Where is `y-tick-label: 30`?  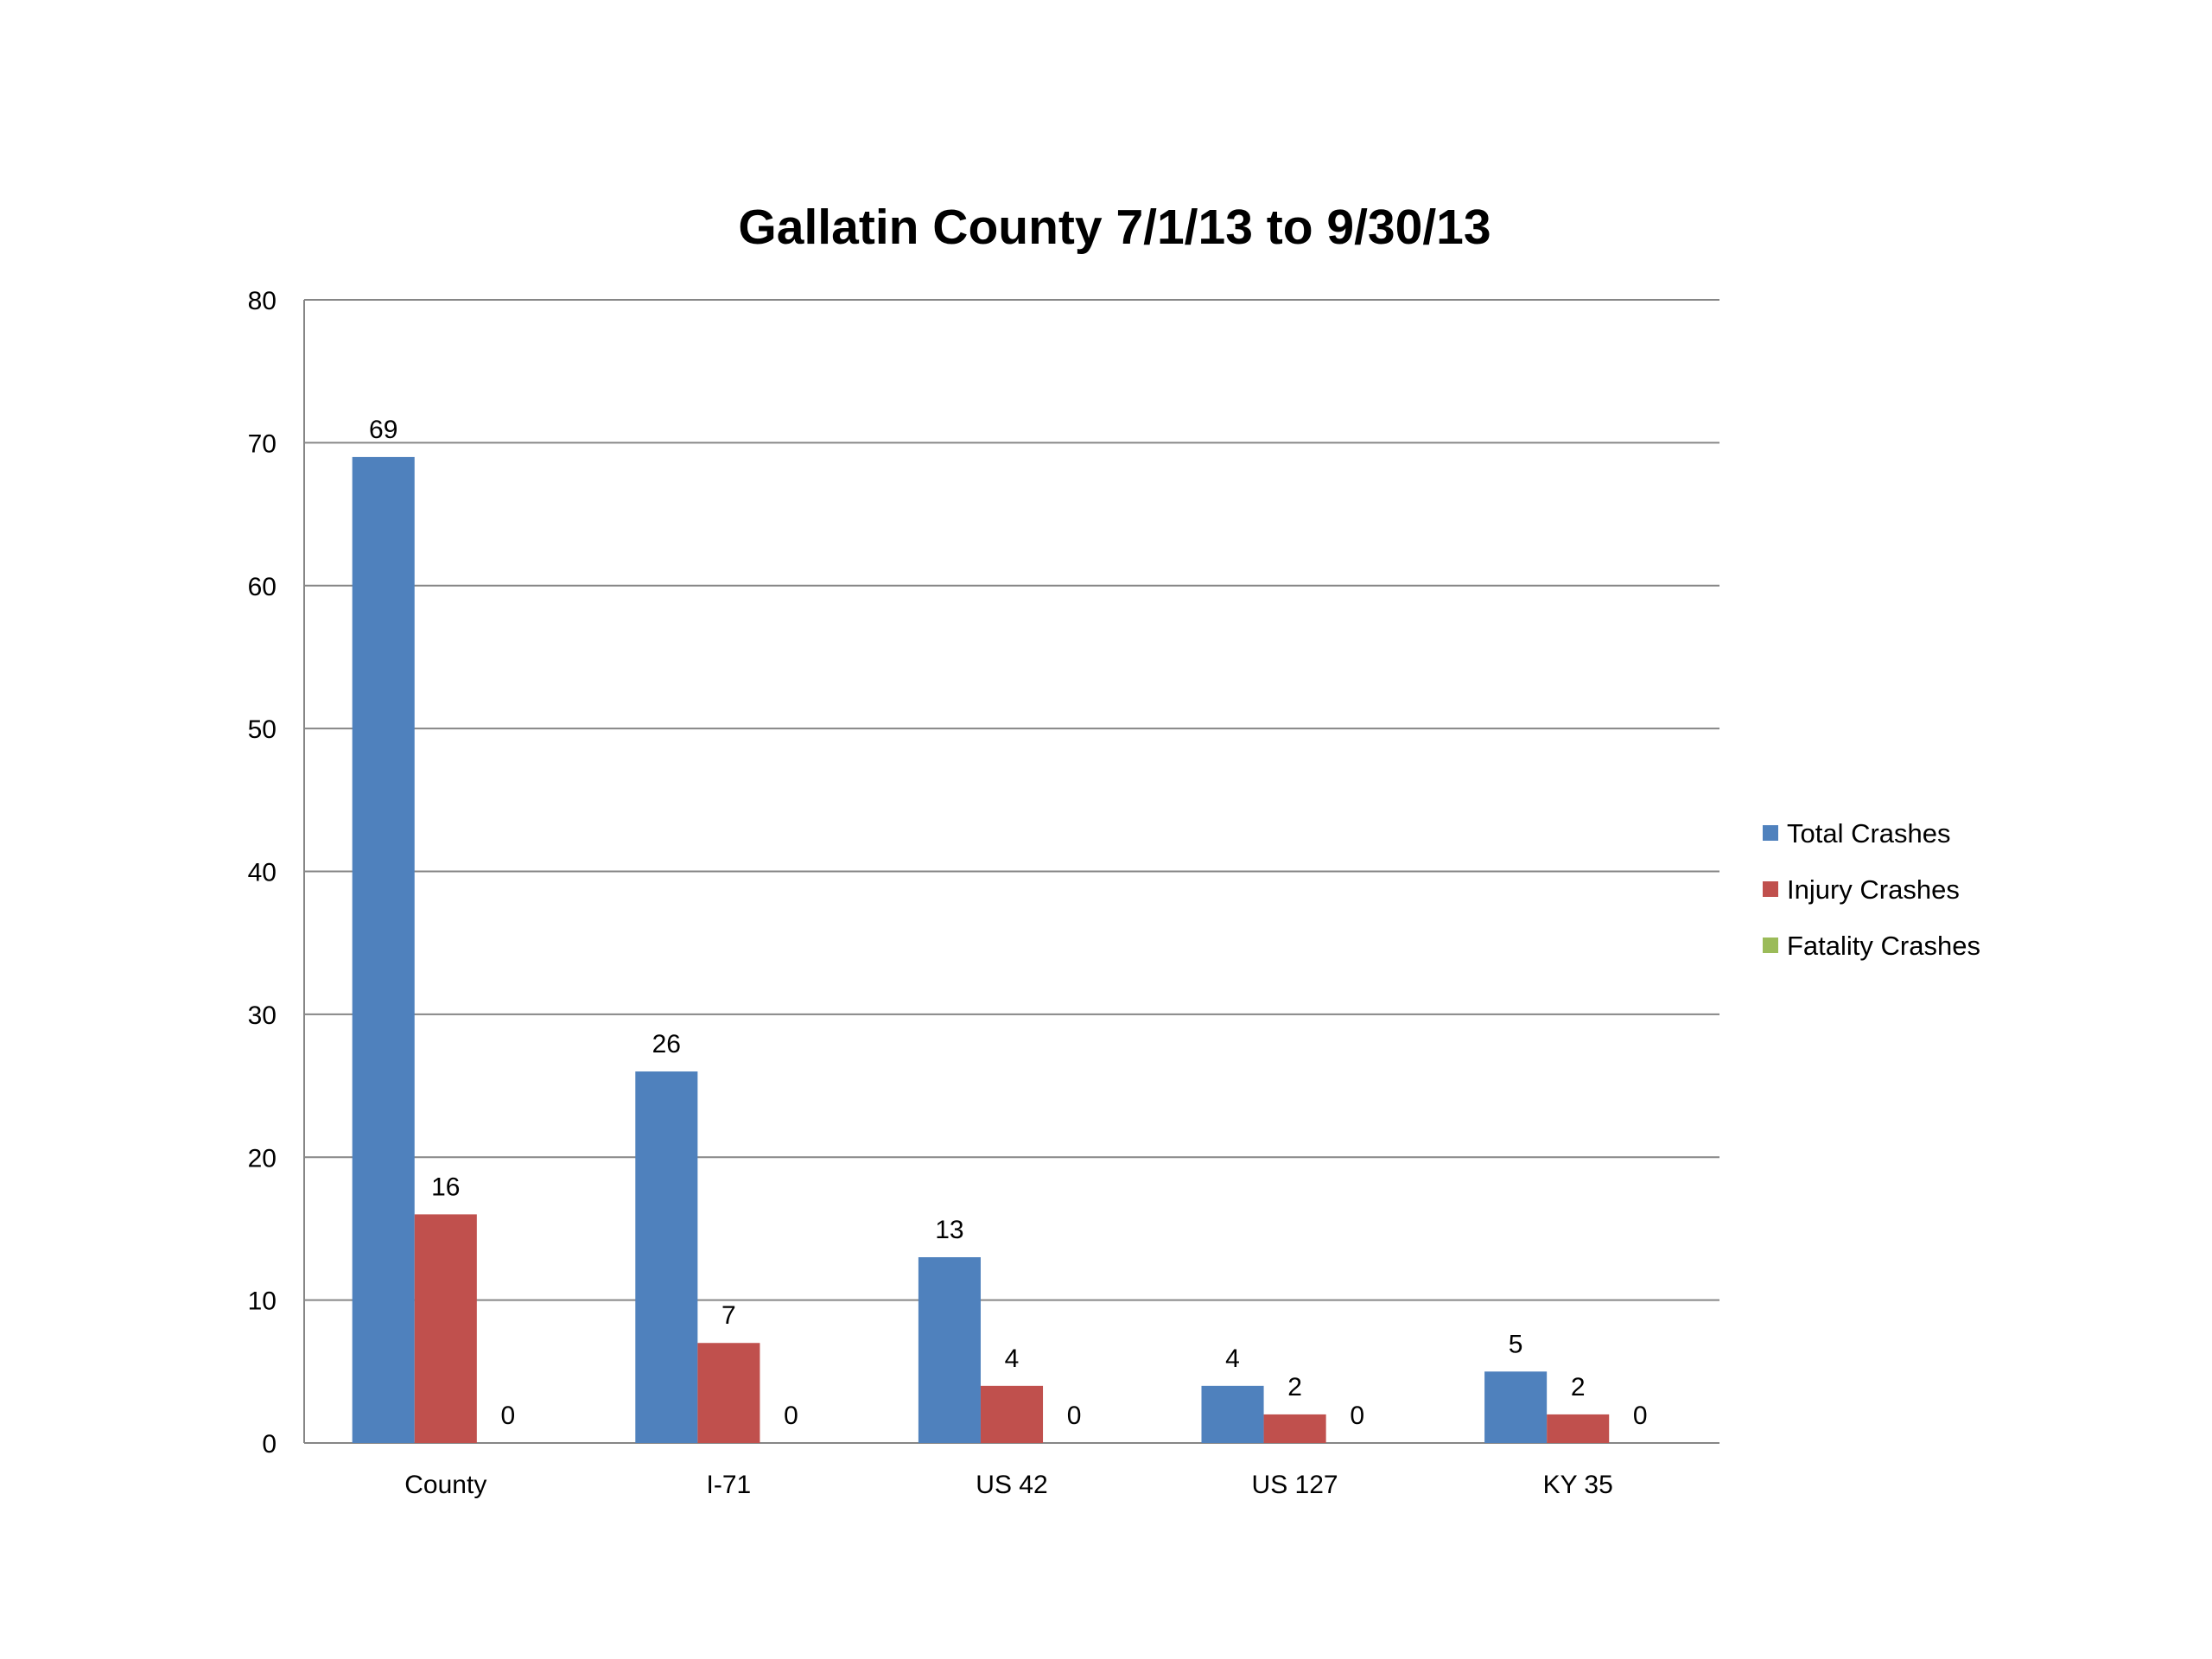
y-tick-label: 30 is located at coordinates (262, 1015).